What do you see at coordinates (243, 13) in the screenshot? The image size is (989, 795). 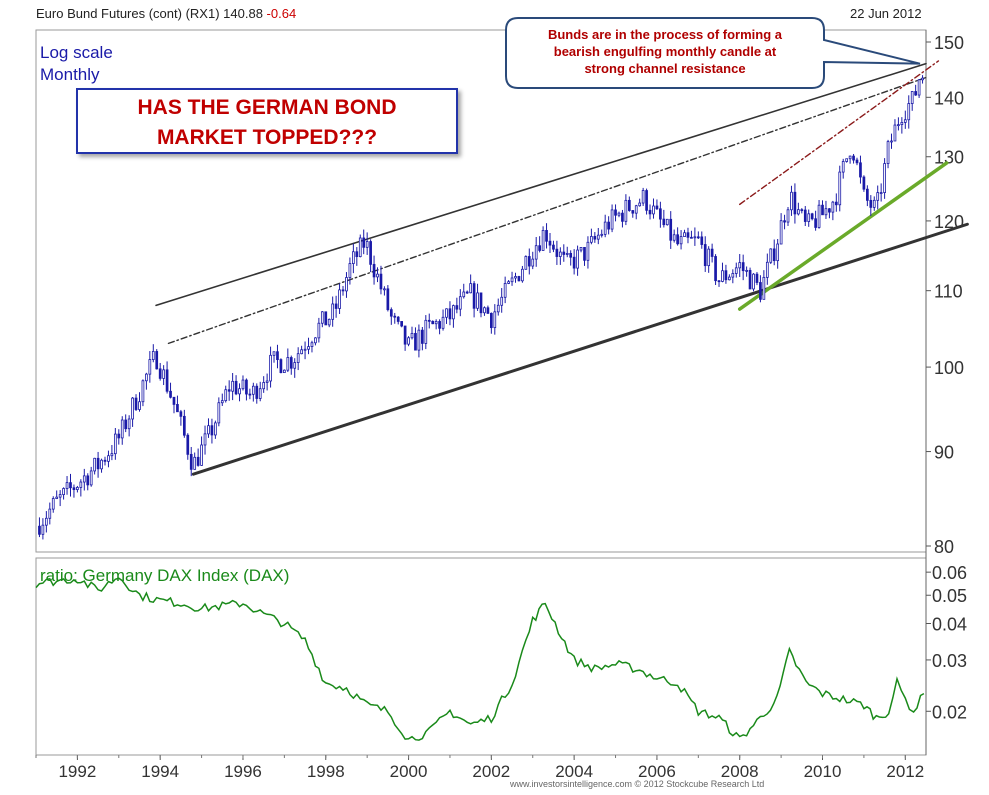 I see `last-price: 140.88` at bounding box center [243, 13].